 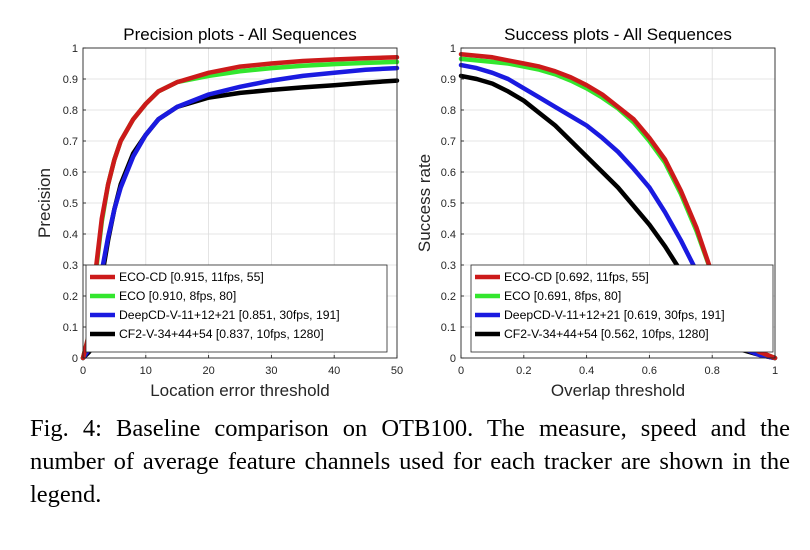 What do you see at coordinates (775, 371) in the screenshot?
I see `x-tick-label: 1` at bounding box center [775, 371].